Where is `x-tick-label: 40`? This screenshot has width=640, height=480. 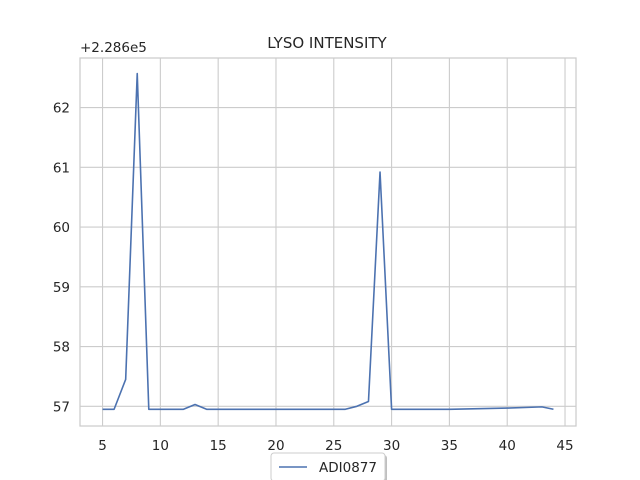 x-tick-label: 40 is located at coordinates (507, 446).